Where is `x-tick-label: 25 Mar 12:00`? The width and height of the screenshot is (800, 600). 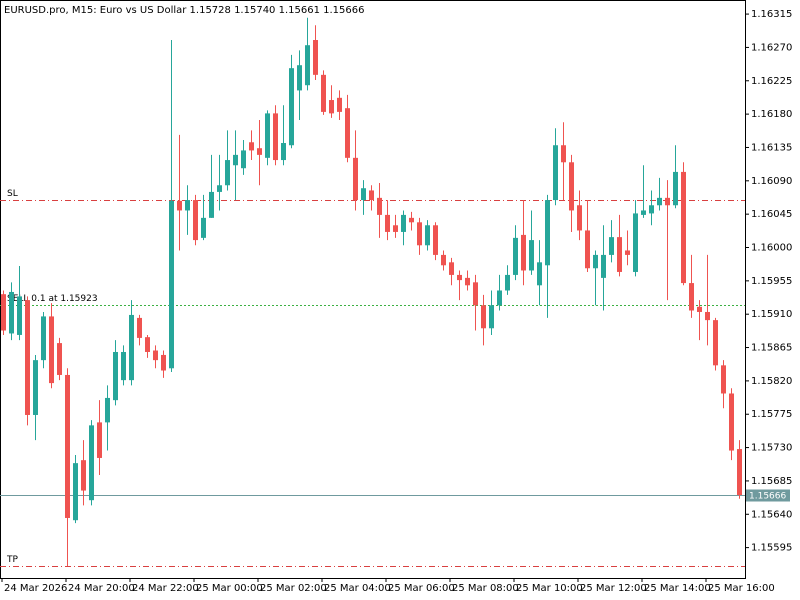 x-tick-label: 25 Mar 12:00 is located at coordinates (613, 588).